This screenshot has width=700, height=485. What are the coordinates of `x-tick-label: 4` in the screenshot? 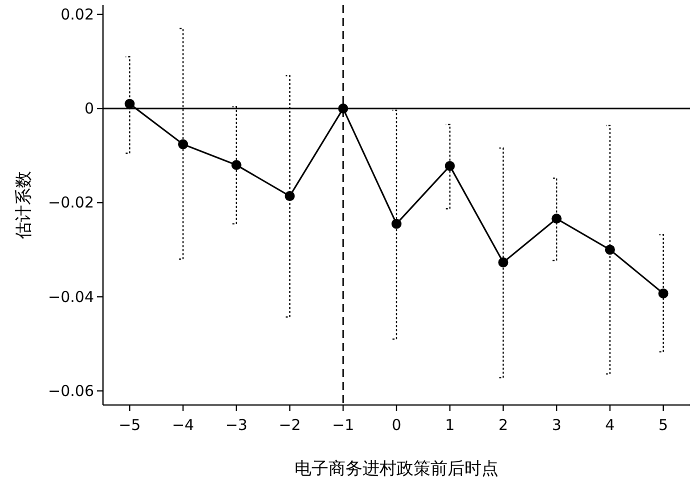 It's located at (610, 425).